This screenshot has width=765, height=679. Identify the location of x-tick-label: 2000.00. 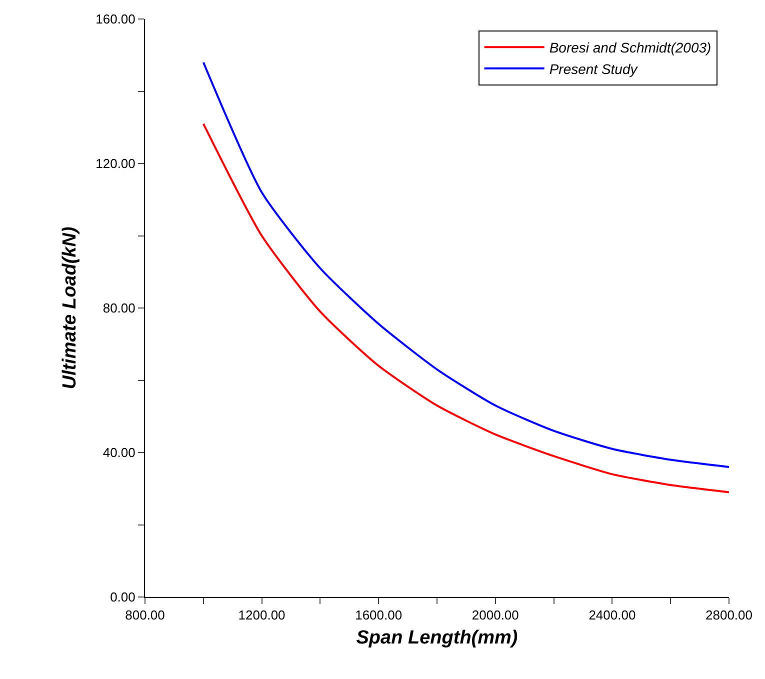
(495, 615).